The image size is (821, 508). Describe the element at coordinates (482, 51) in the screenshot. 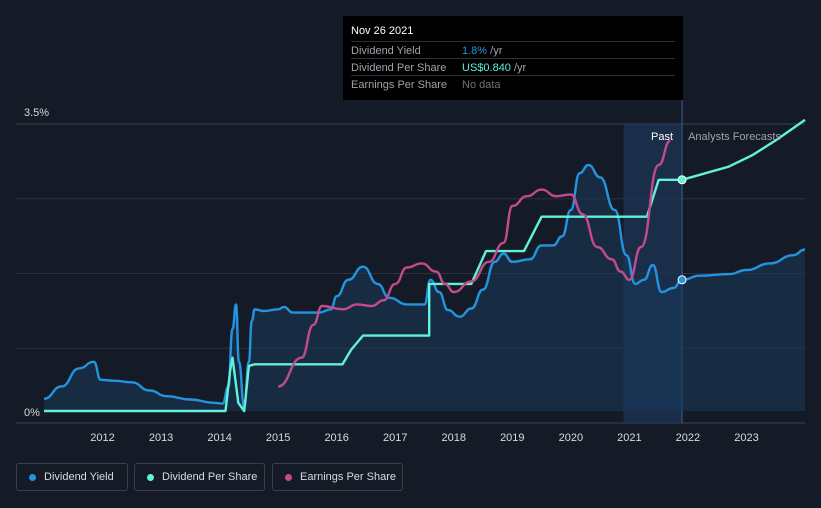

I see `tooltip-value: 1.8% /yr` at that location.